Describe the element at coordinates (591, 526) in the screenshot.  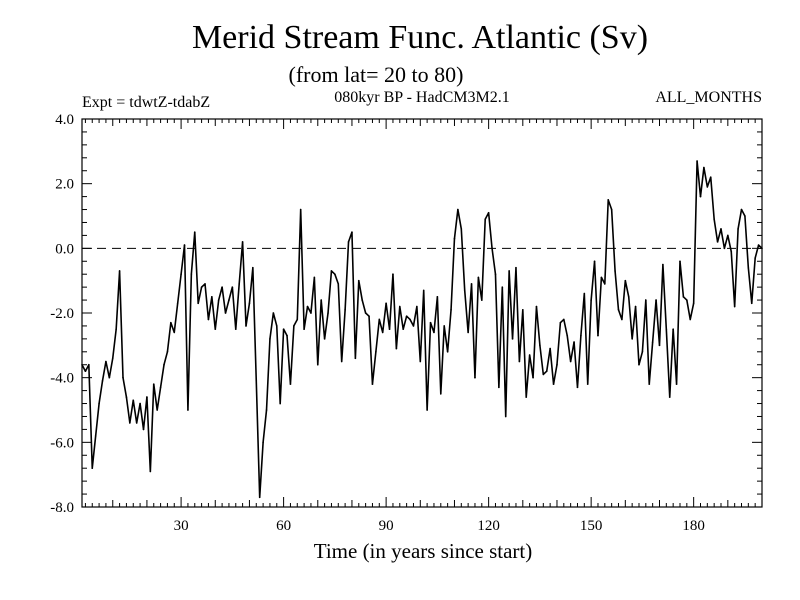
I see `x-tick-label: 150` at that location.